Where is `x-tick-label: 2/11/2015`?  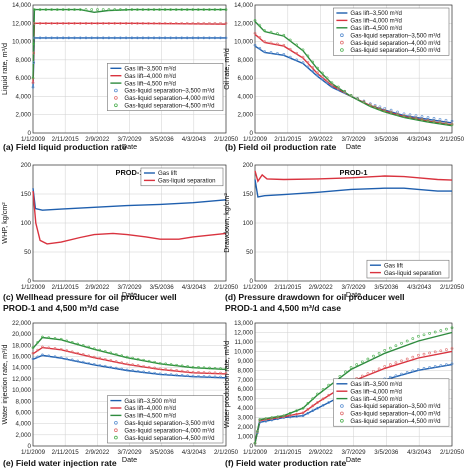
x-tick-label: 2/11/2015 is located at coordinates (66, 139).